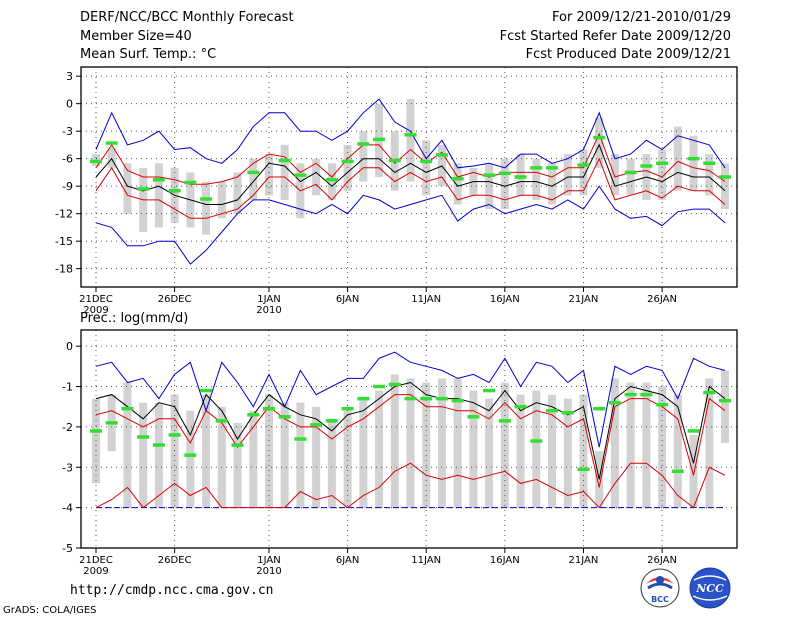  Describe the element at coordinates (134, 318) in the screenshot. I see `precip-panel-title: Prec.: log(mm/d)` at that location.